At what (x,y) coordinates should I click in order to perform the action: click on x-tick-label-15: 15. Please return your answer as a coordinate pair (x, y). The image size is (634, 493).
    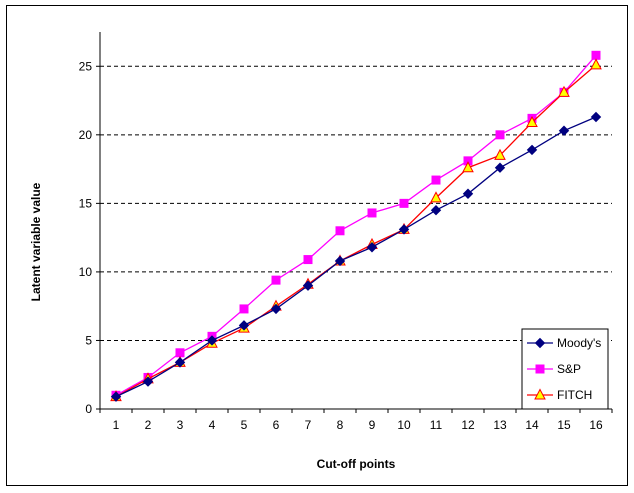
    Looking at the image, I should click on (564, 425).